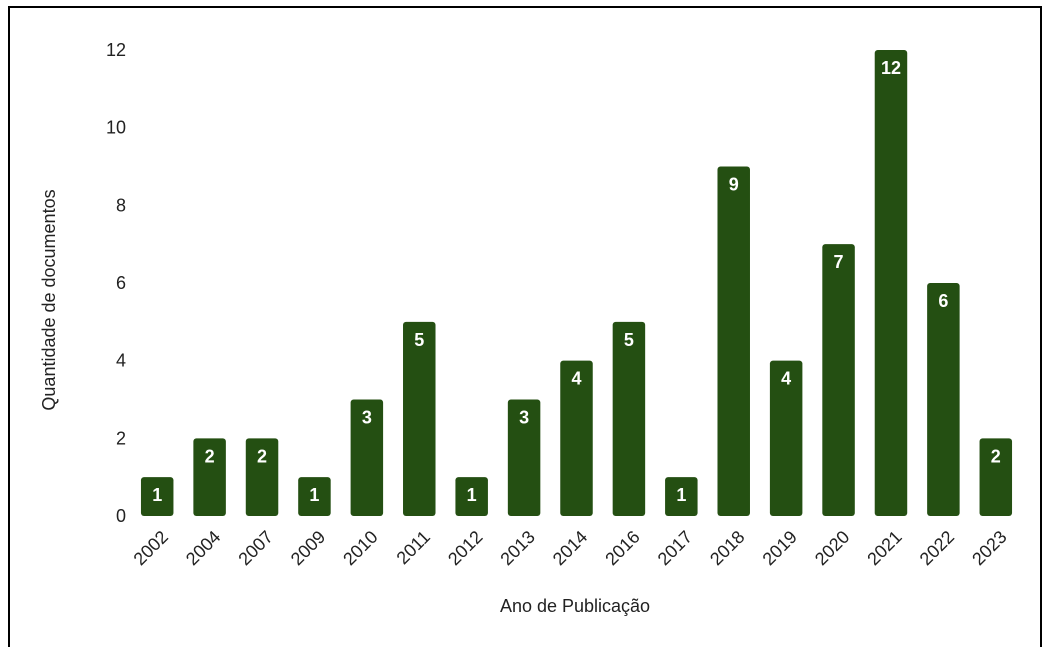  Describe the element at coordinates (839, 262) in the screenshot. I see `bar-data-label: 7` at that location.